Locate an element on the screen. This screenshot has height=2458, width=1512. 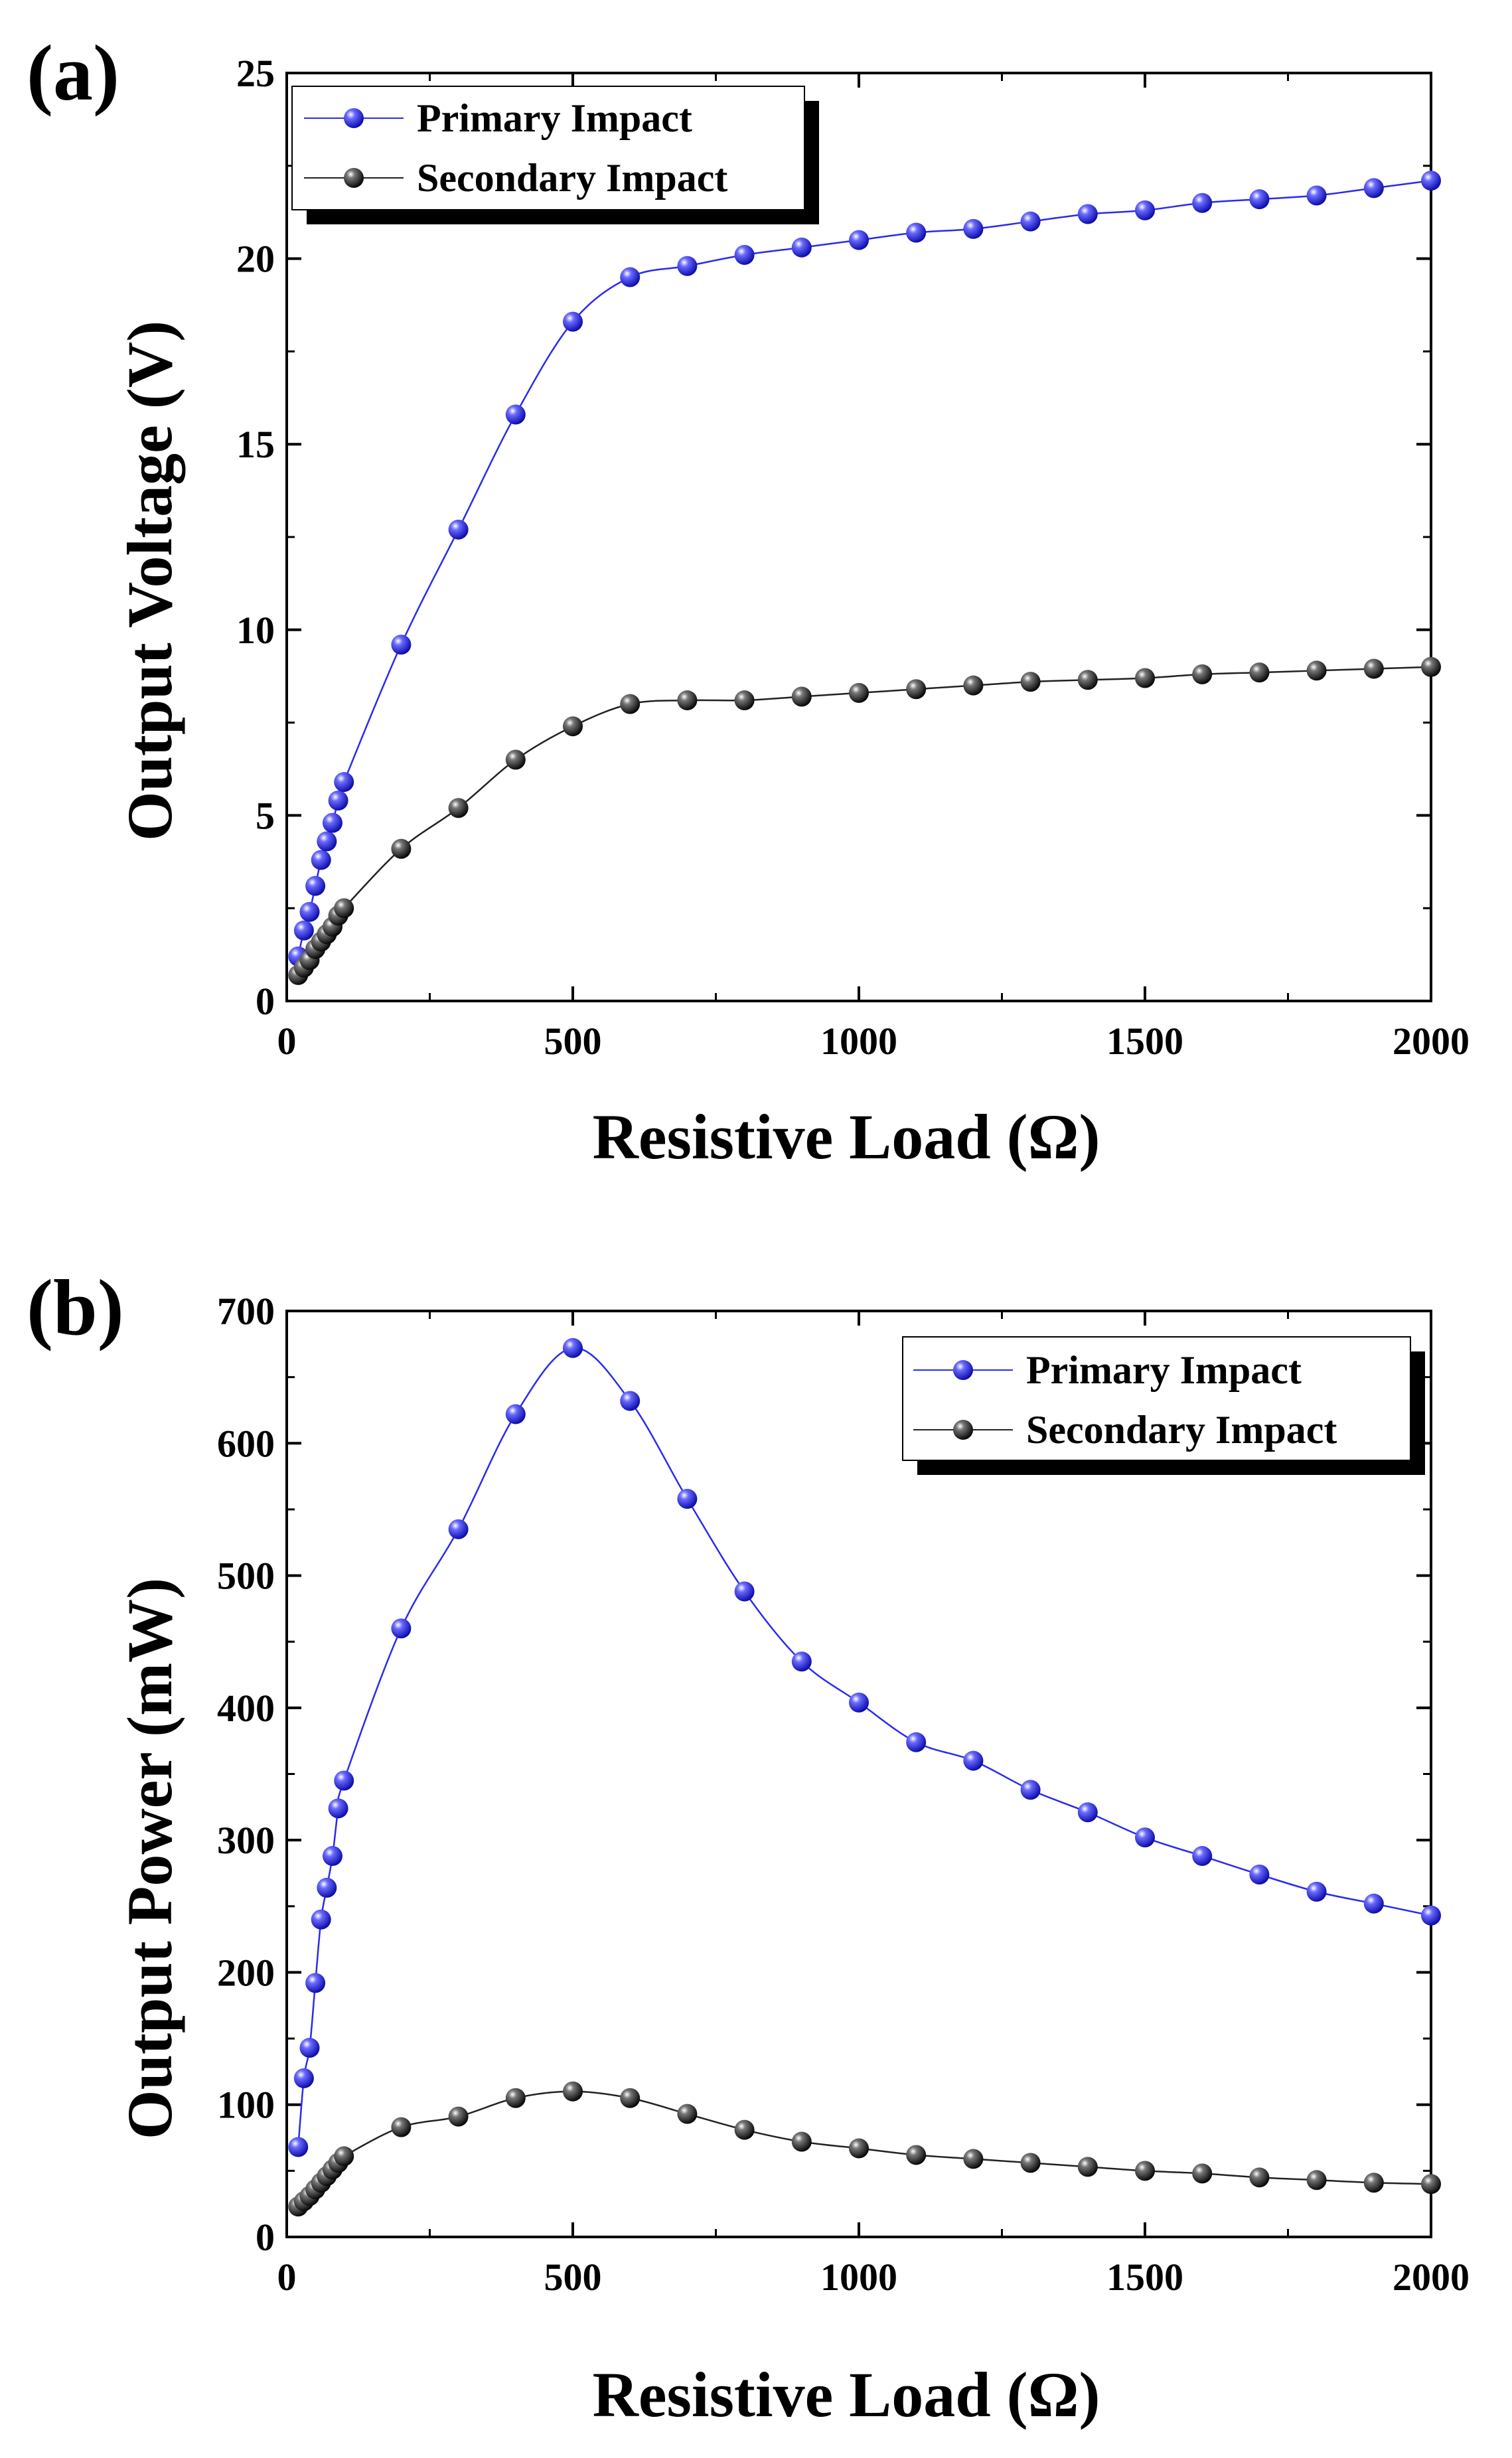
legend-a-primary-marker is located at coordinates (354, 118).